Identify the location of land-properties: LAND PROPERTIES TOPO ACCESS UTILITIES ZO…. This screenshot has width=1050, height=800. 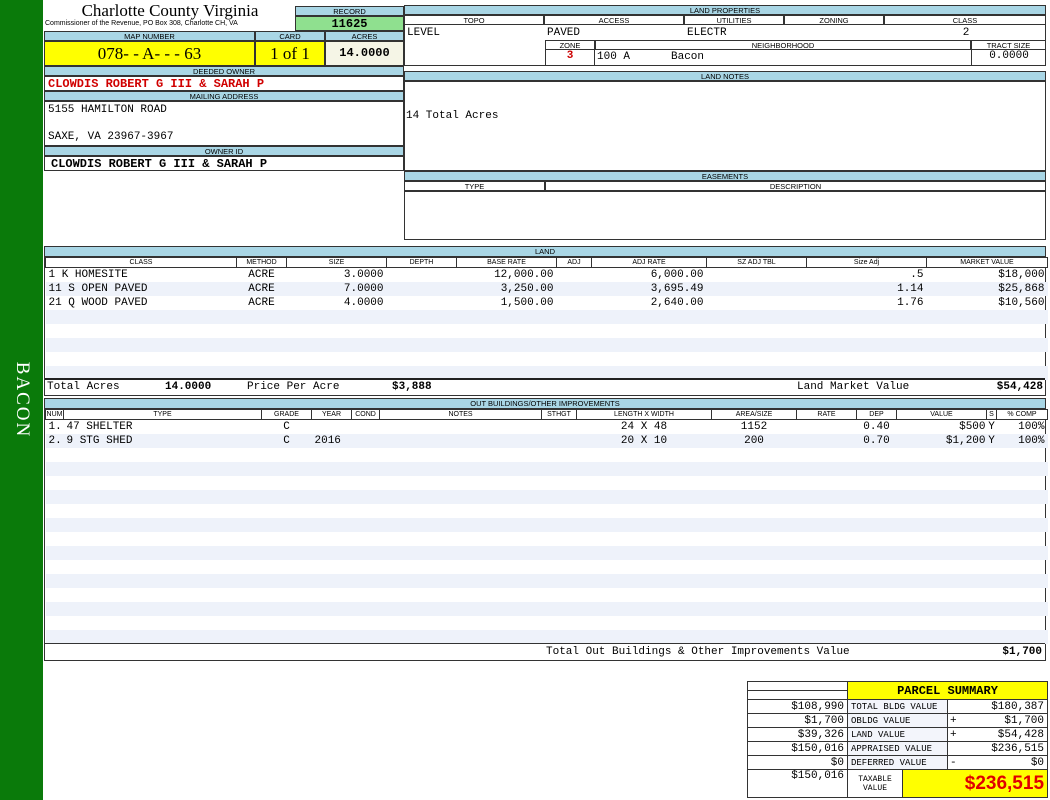
(725, 35).